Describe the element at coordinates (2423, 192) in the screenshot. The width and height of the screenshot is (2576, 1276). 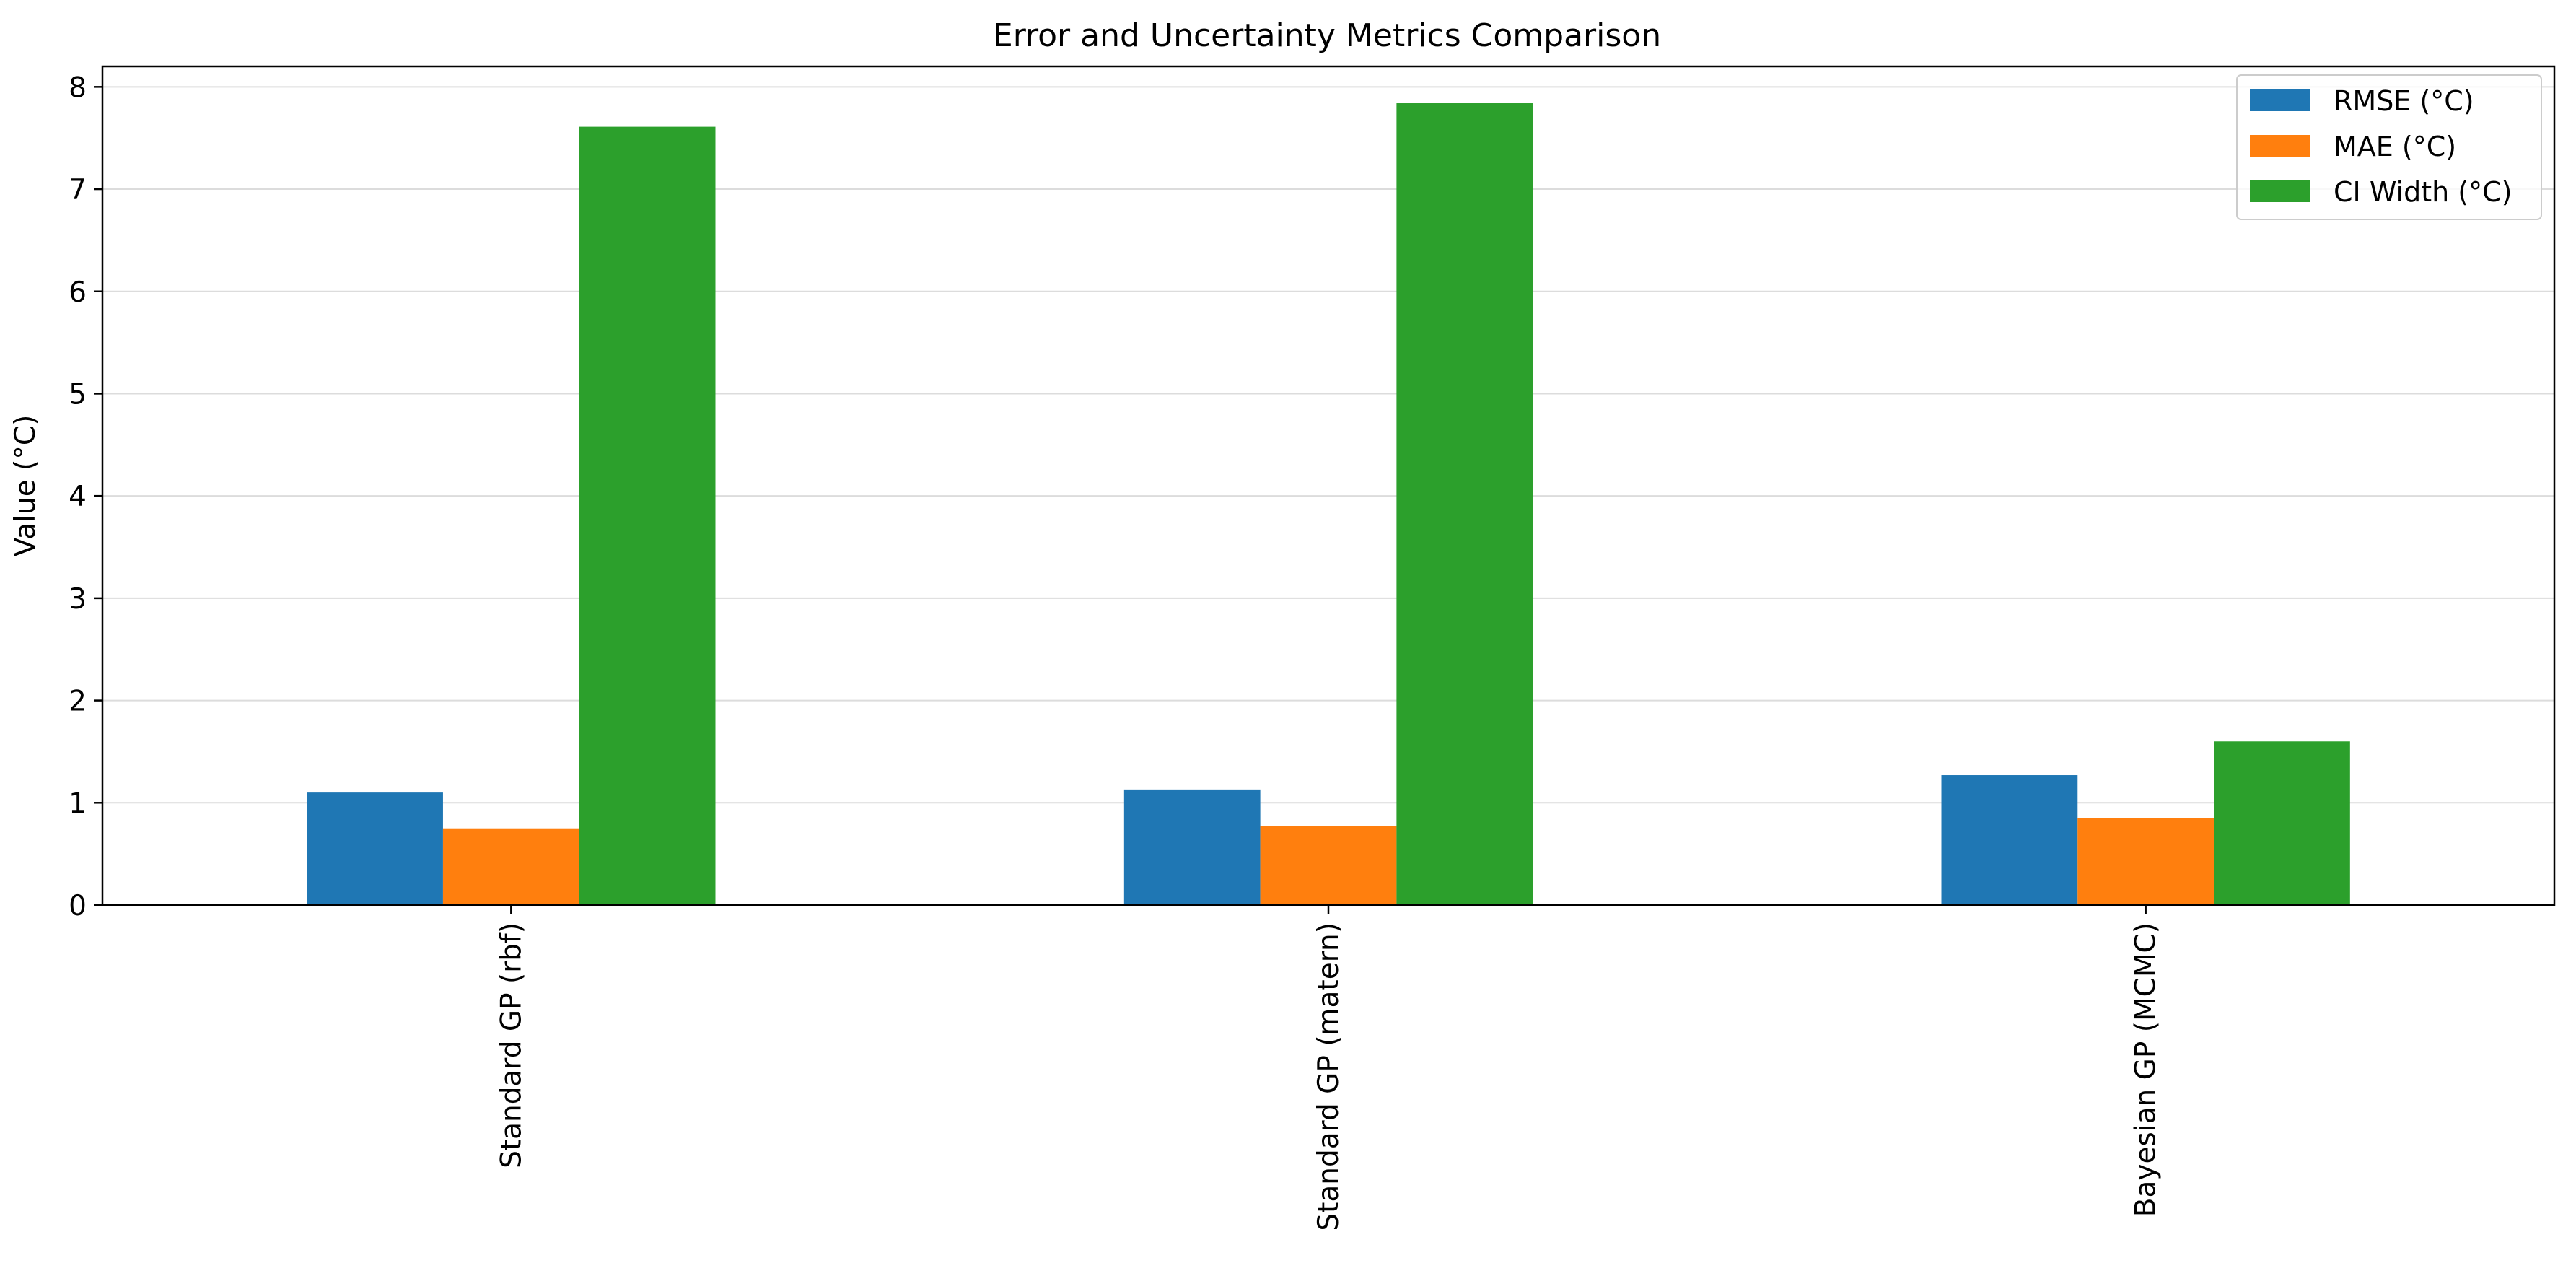
I see `legend-label: CI Width (°C)` at that location.